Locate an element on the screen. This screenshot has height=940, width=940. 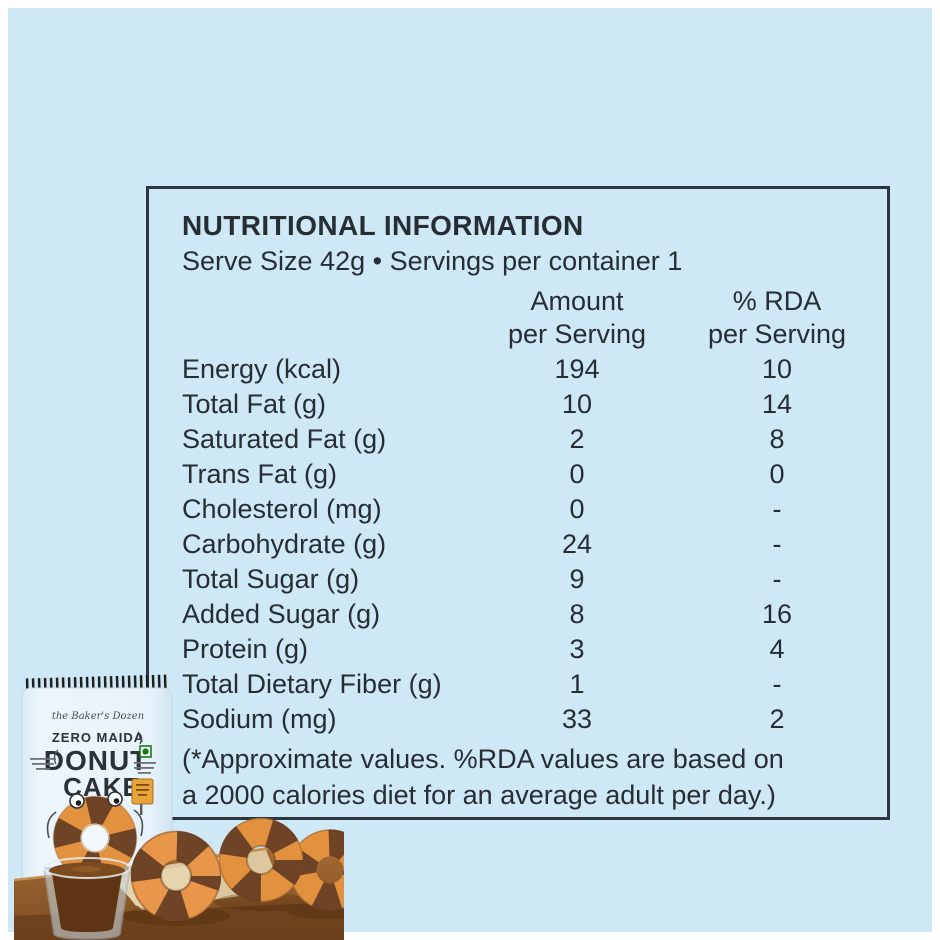
nutrient-label: Cholesterol (mg) is located at coordinates (282, 509).